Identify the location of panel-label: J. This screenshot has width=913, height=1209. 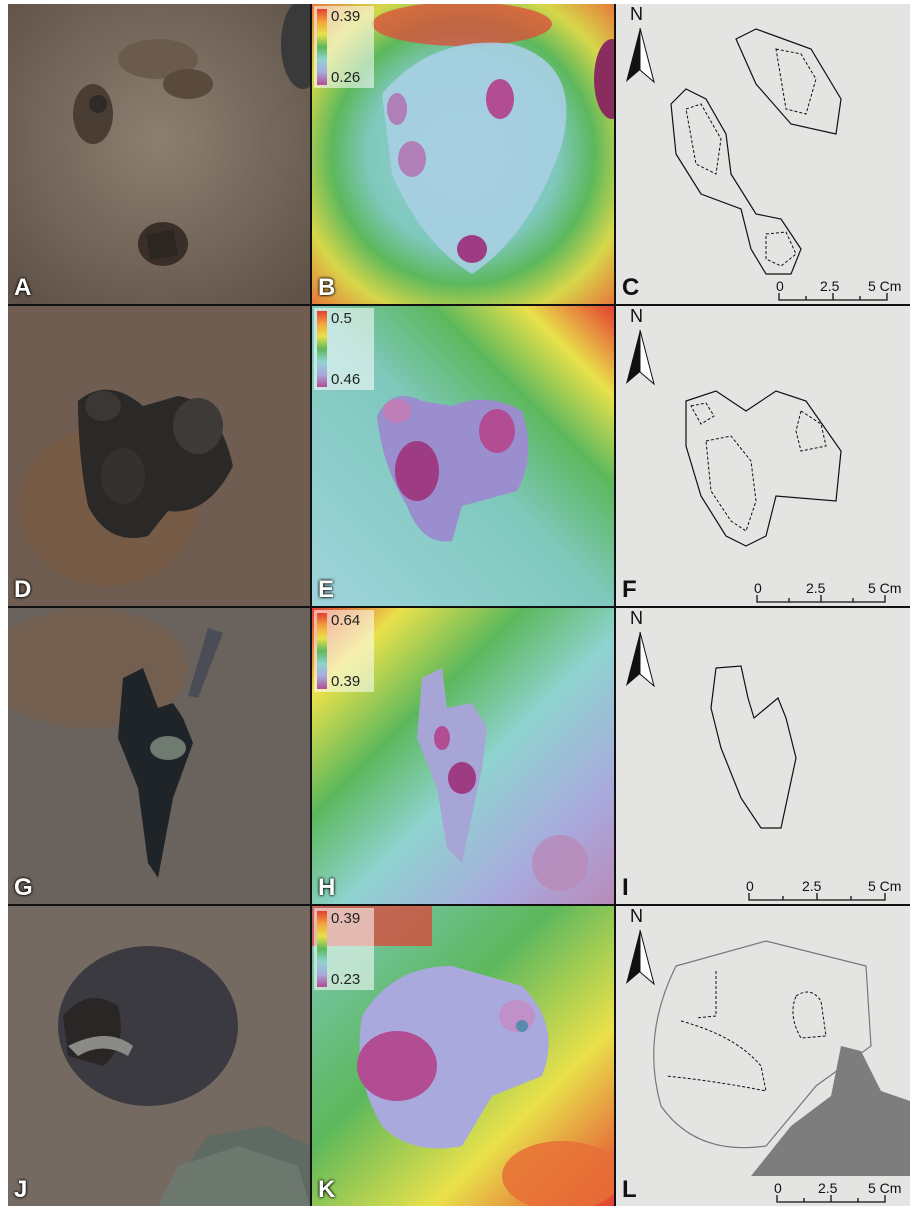
(21, 1189).